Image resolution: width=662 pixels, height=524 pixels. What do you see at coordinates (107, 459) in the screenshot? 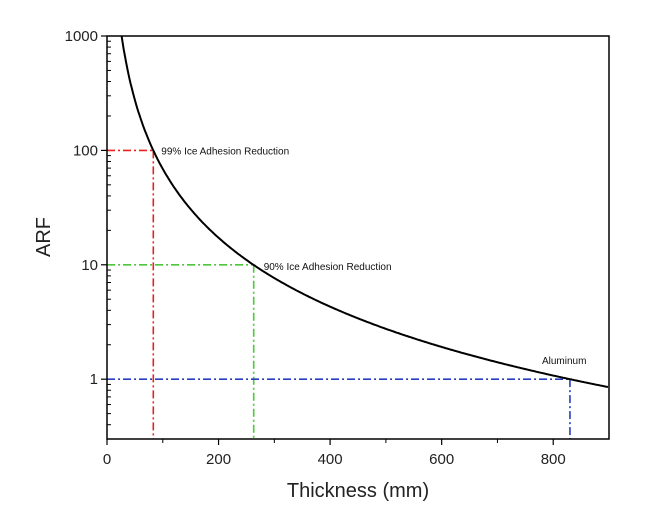
I see `x-tick-label: 0` at bounding box center [107, 459].